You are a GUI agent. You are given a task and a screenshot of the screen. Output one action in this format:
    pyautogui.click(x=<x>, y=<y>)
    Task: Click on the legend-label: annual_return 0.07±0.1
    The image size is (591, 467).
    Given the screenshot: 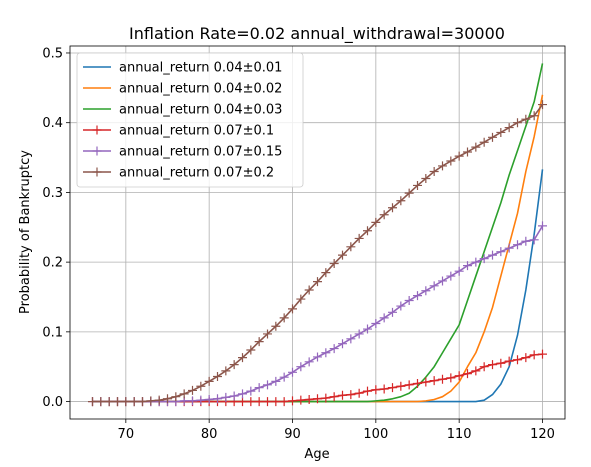 What is the action you would take?
    pyautogui.click(x=196, y=131)
    